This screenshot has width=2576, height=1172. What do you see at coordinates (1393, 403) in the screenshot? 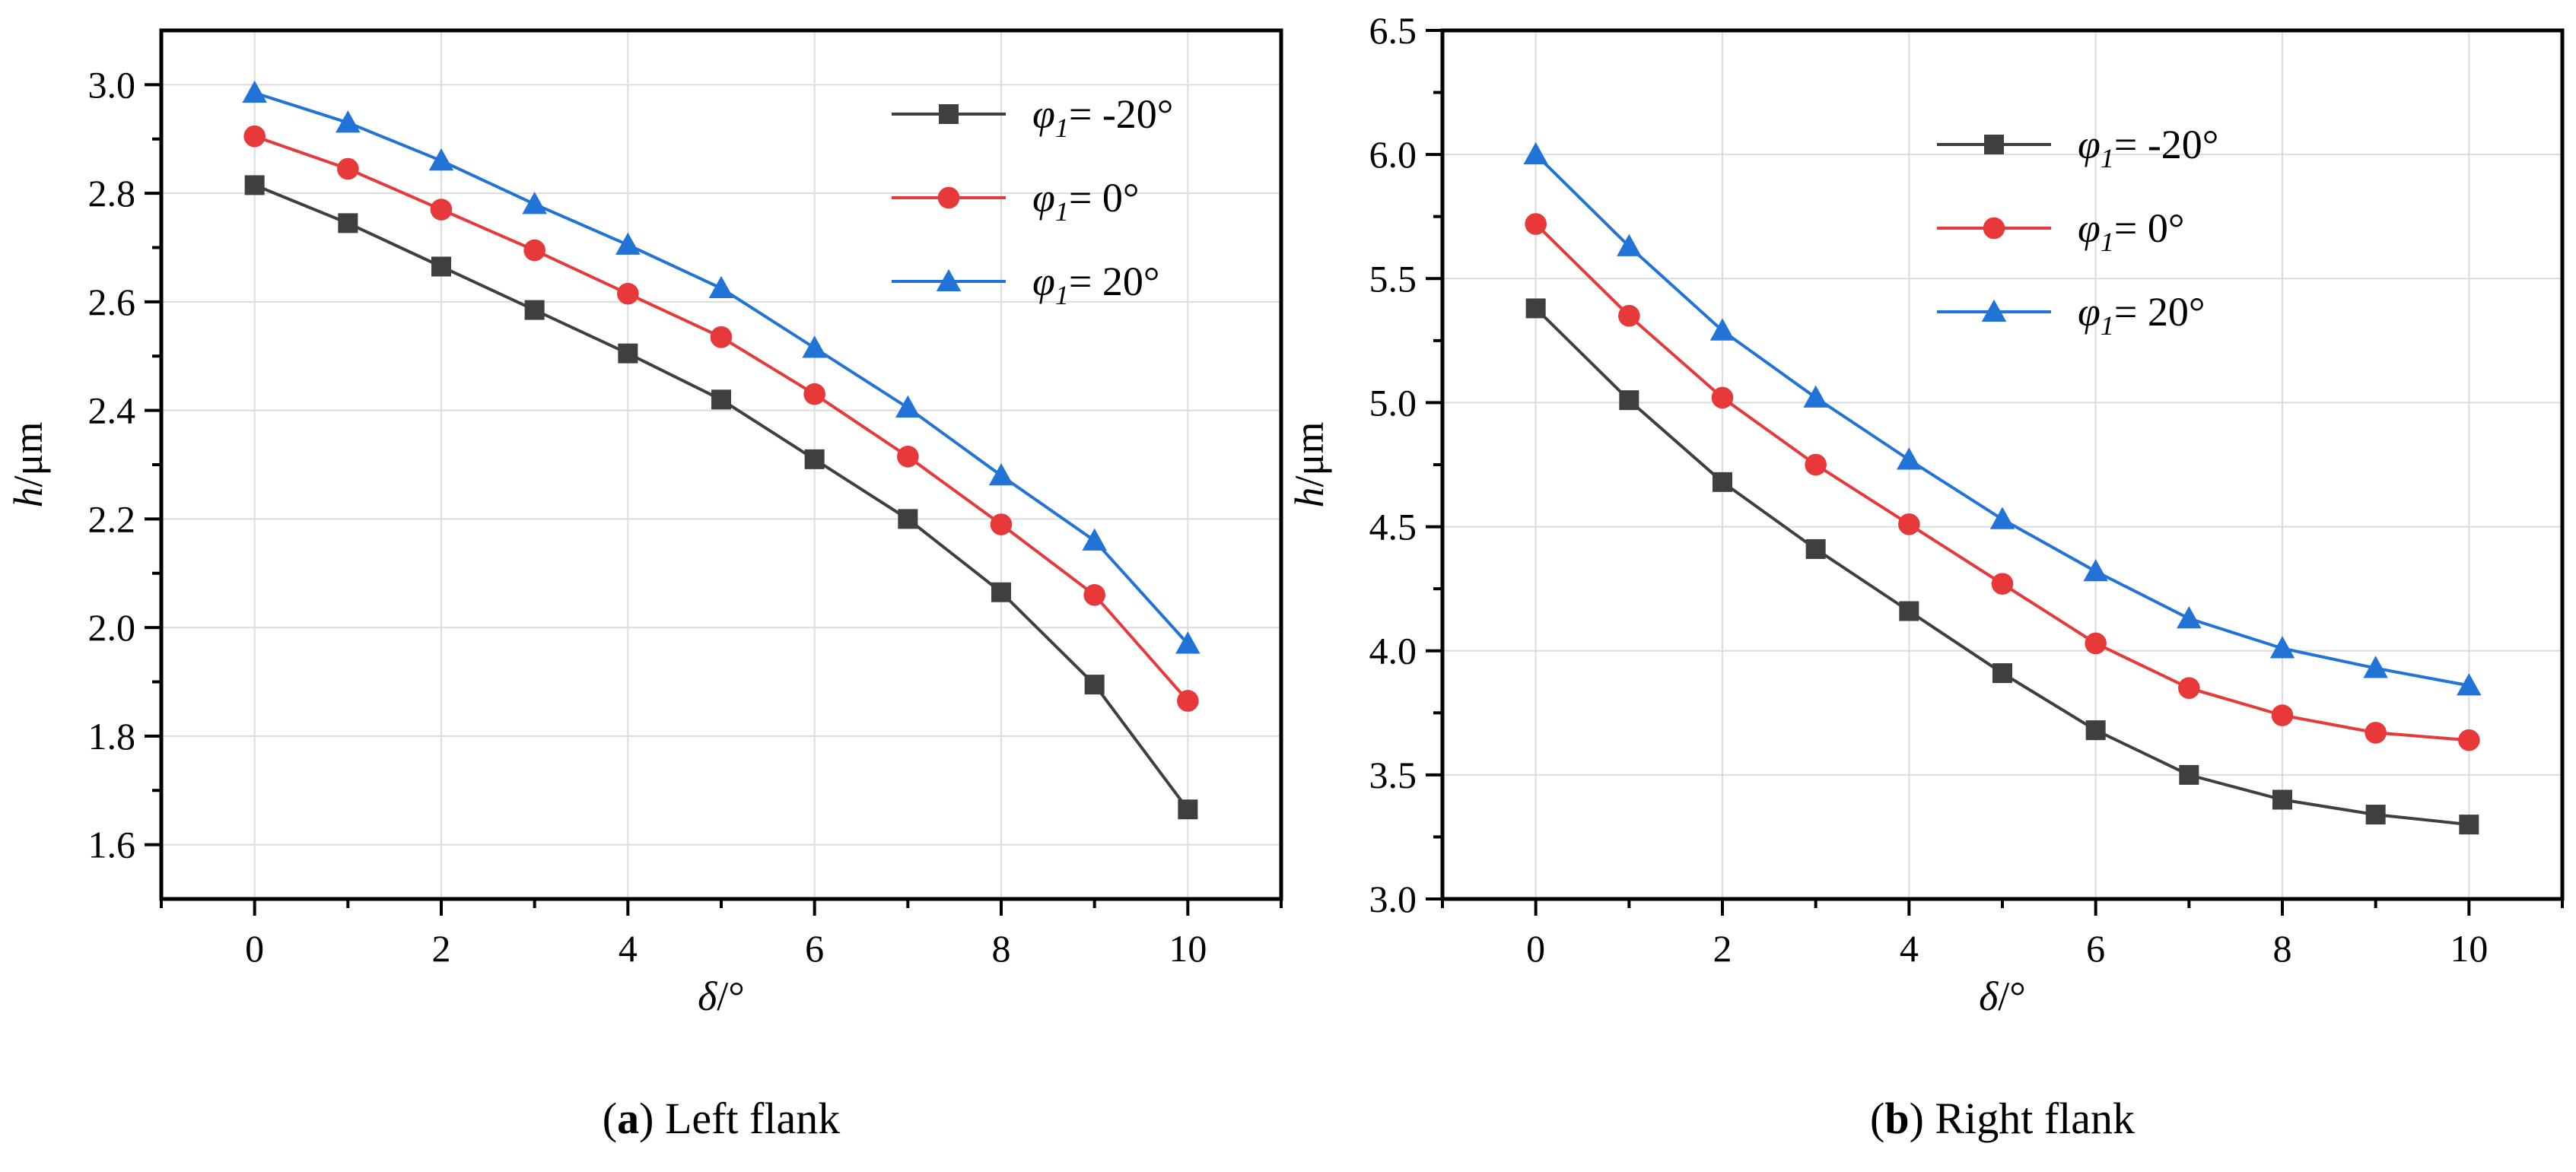
I see `y-tick-label: 5.0` at bounding box center [1393, 403].